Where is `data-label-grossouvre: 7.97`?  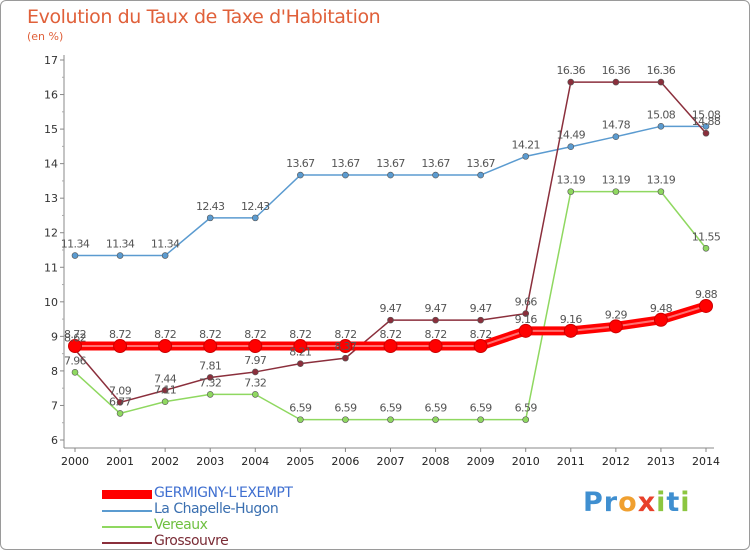 data-label-grossouvre: 7.97 is located at coordinates (255, 360).